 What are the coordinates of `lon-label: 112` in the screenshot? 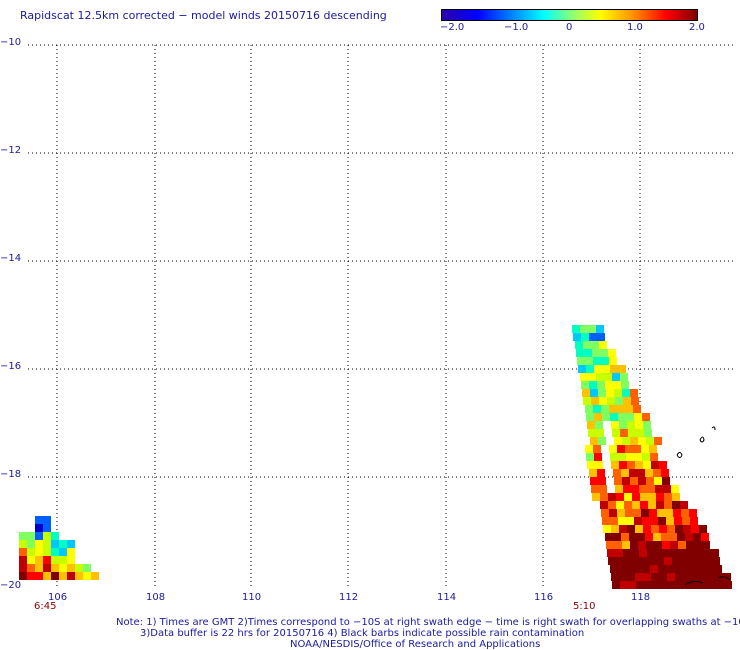 It's located at (349, 597).